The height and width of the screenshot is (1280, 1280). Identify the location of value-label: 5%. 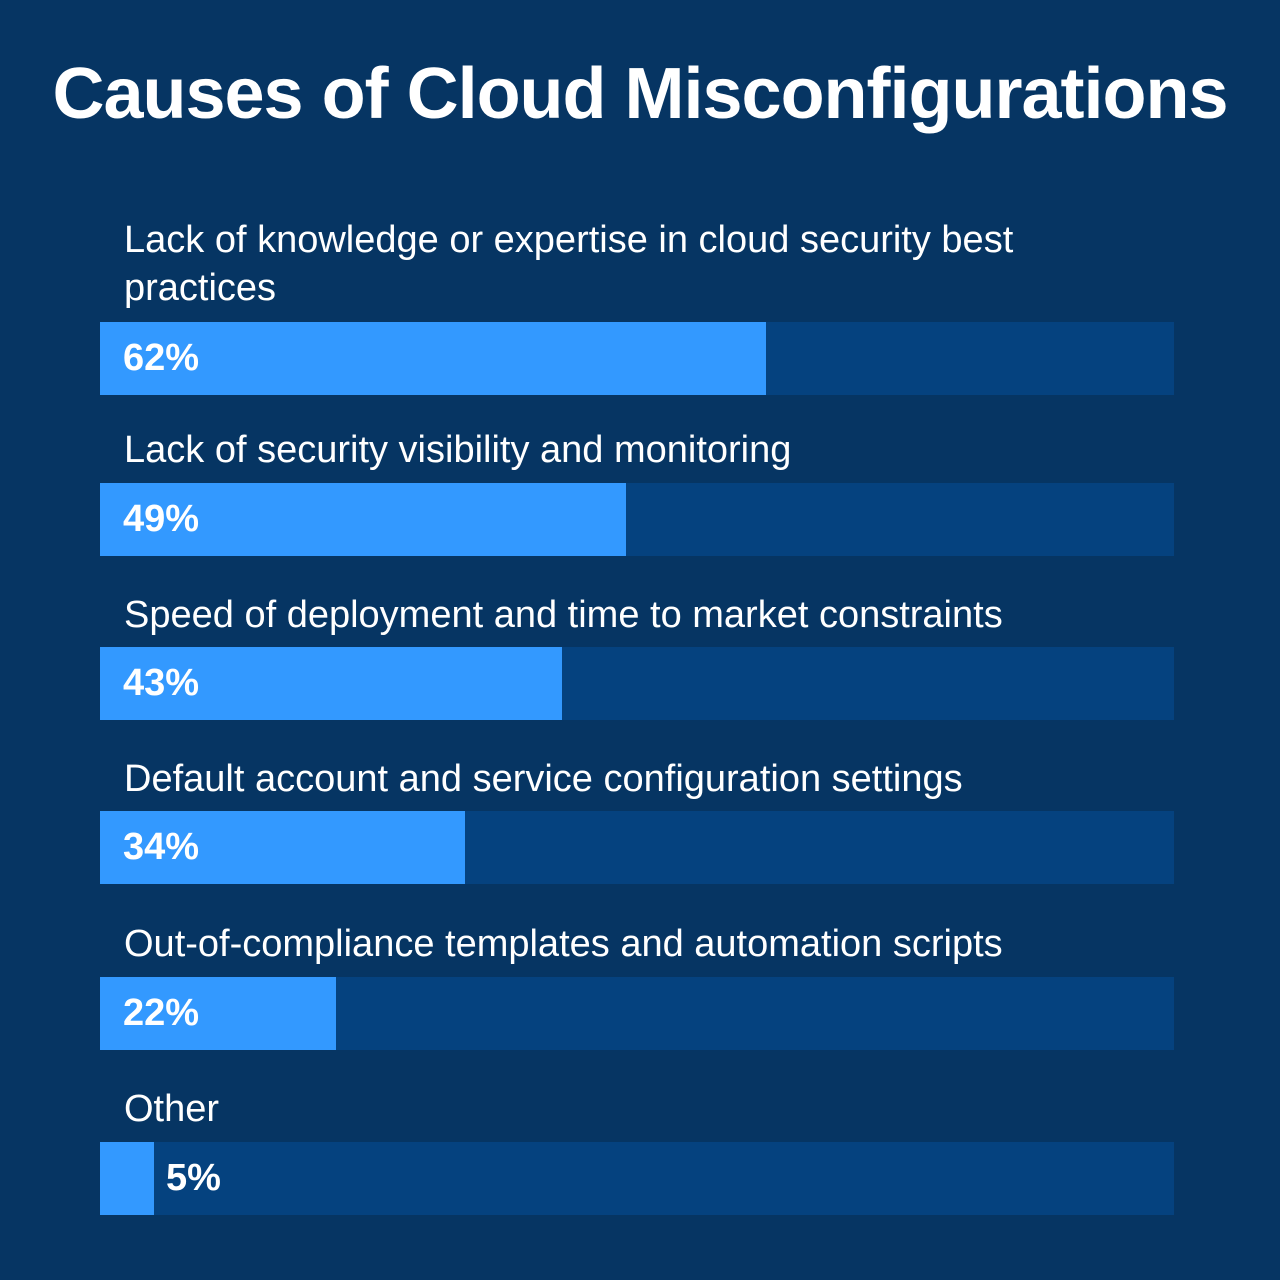
(193, 1178).